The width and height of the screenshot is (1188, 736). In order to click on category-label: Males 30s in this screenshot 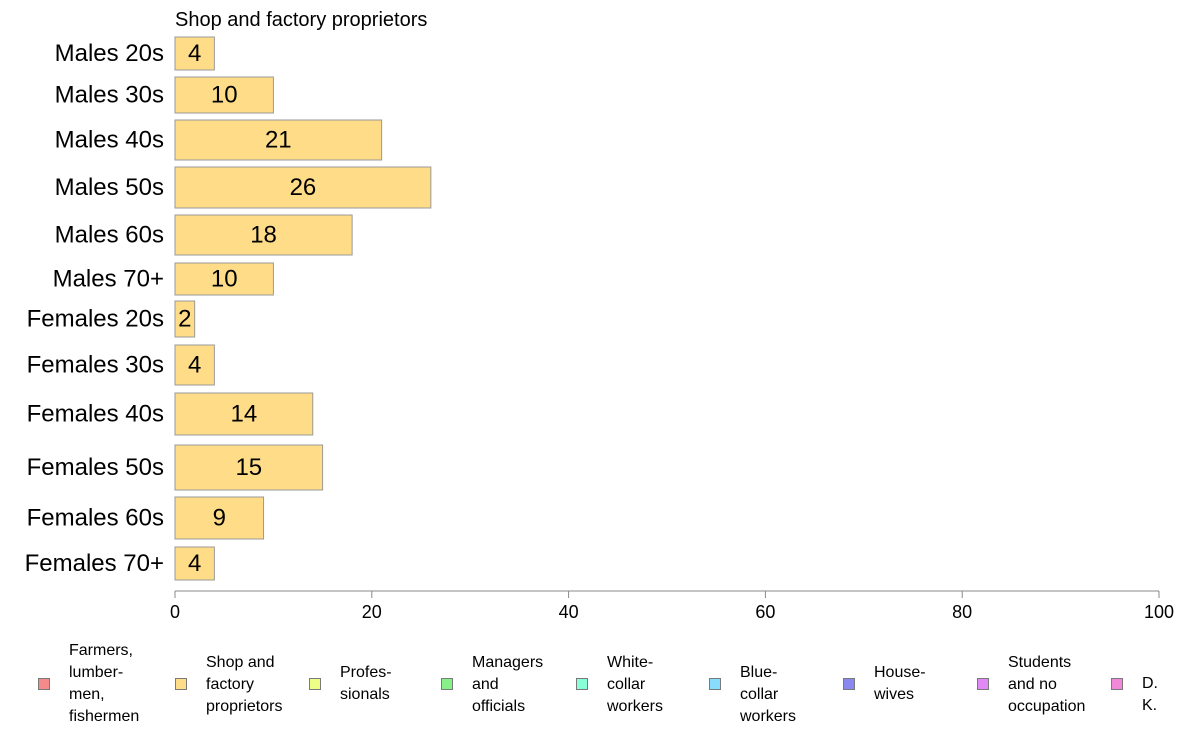, I will do `click(109, 95)`.